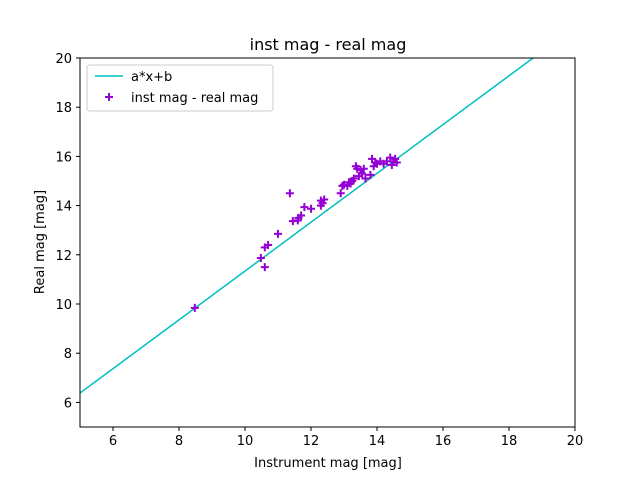  I want to click on y-tick-label: 6, so click(68, 403).